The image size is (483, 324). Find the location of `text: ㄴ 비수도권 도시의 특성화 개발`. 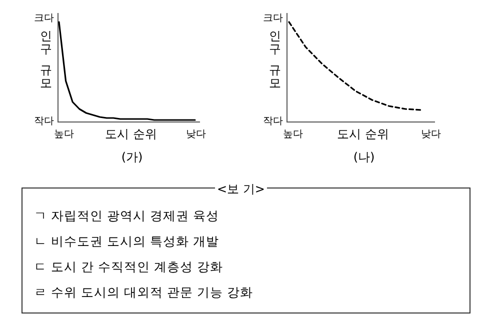

text: ㄴ 비수도권 도시의 특성화 개발 is located at coordinates (126, 241).